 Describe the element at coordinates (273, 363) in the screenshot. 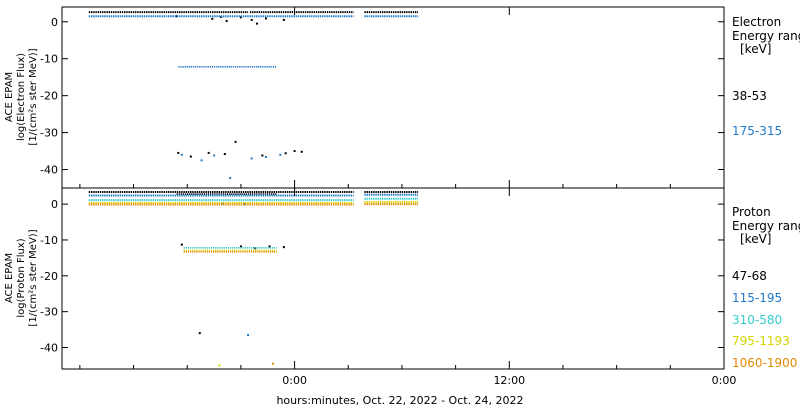

I see `proton-series-5-point` at that location.